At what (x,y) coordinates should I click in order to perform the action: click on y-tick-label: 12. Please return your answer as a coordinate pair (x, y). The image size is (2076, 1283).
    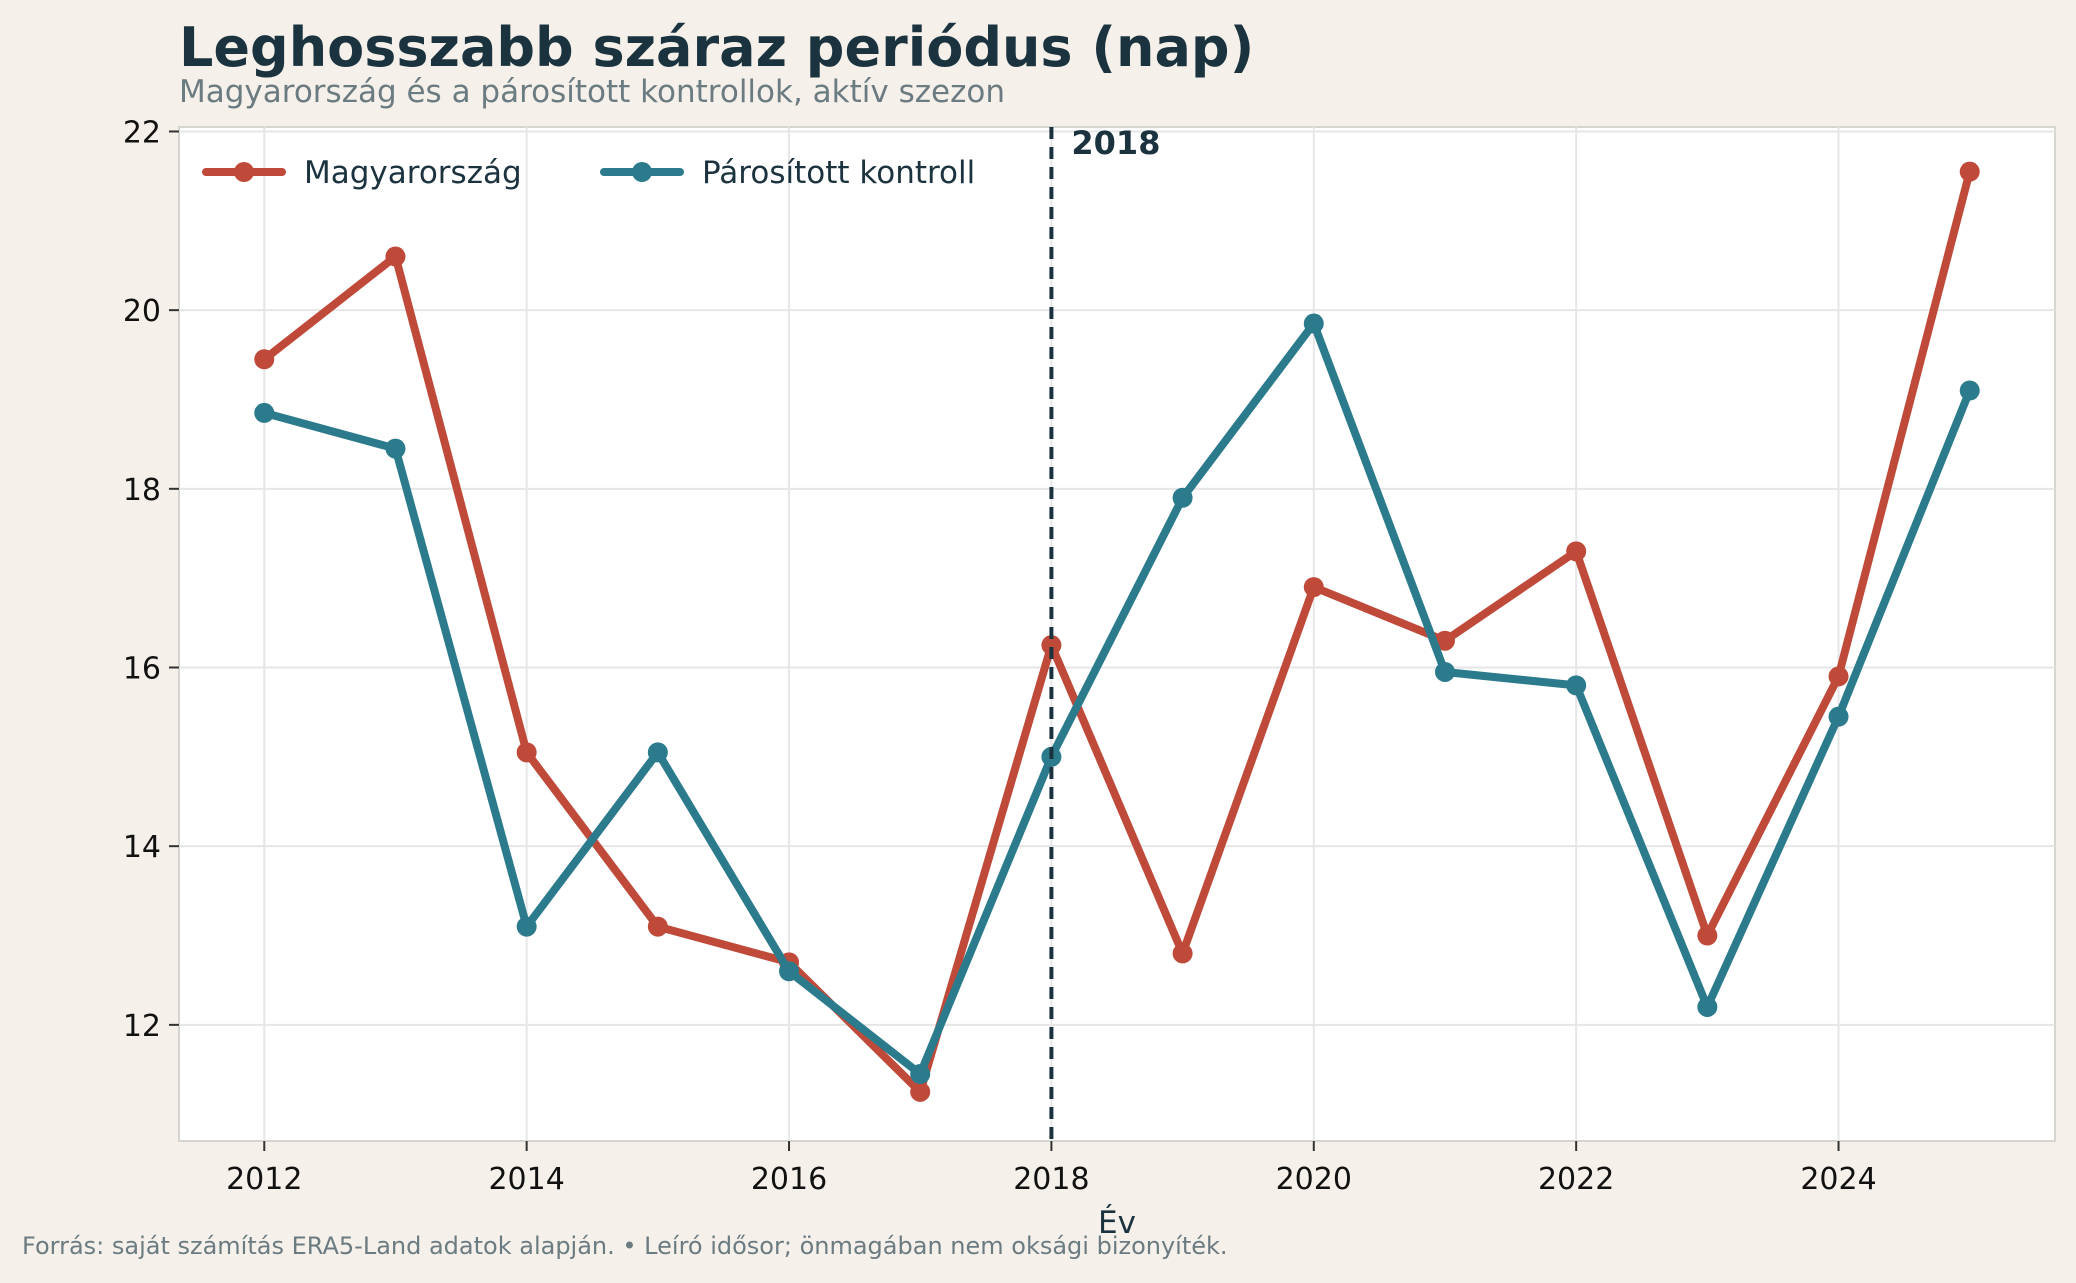
    Looking at the image, I should click on (142, 1026).